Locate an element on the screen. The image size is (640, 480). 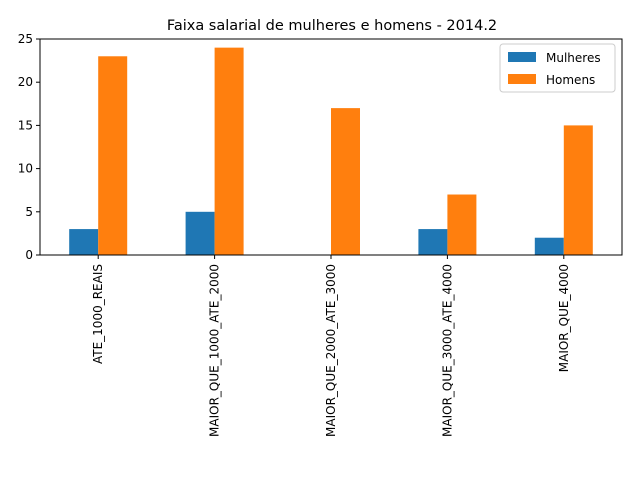
x-tick-label: MAIOR_QUE_3000_ATE_4000 is located at coordinates (447, 350).